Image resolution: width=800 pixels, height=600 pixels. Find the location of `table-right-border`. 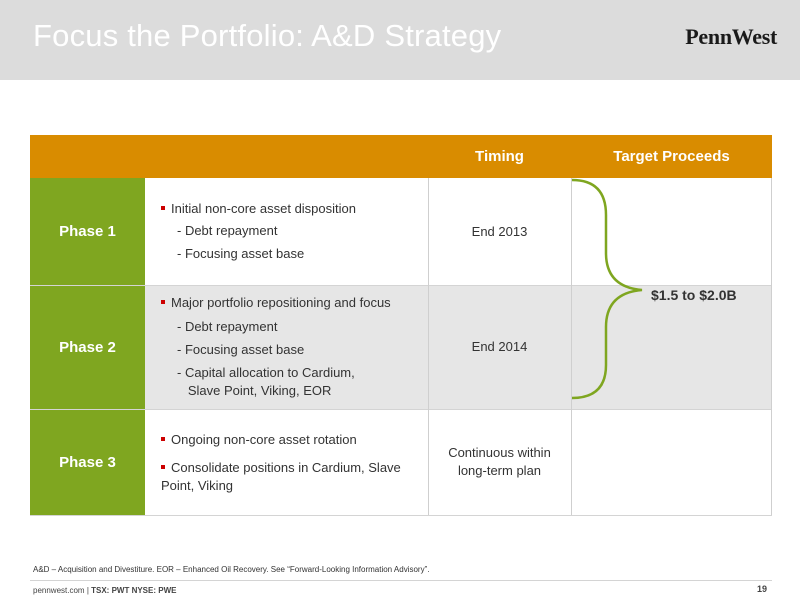

table-right-border is located at coordinates (771, 346).